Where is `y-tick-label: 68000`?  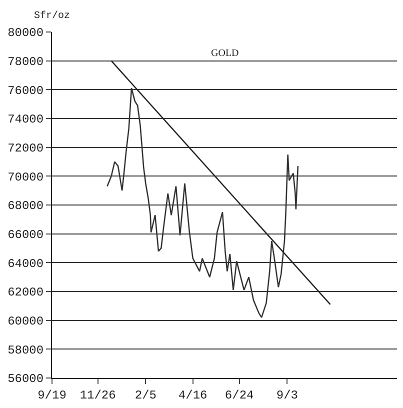
y-tick-label: 68000 is located at coordinates (26, 206).